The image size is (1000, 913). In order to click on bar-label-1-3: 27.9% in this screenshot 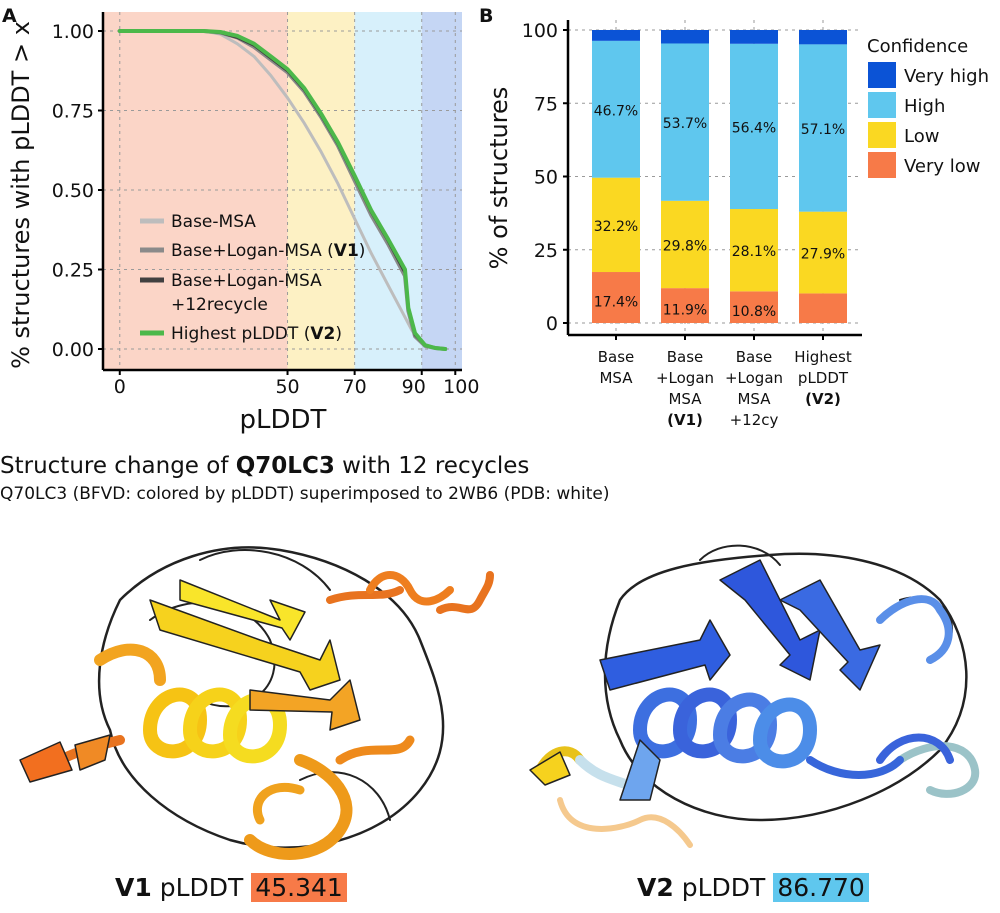, I will do `click(823, 255)`.